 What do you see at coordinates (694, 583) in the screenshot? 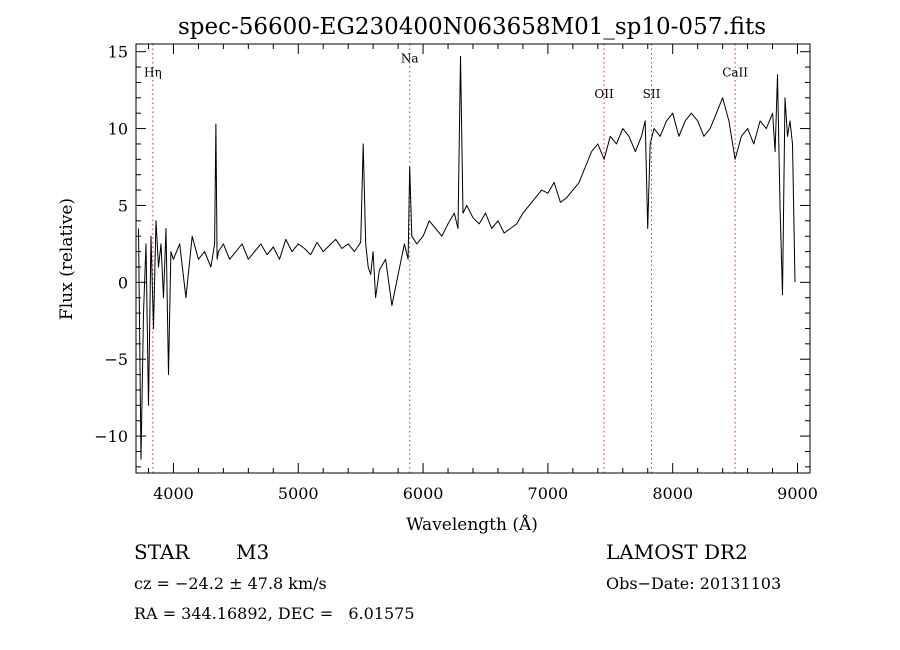
I see `observation-date: Obs−Date: 20131103` at bounding box center [694, 583].